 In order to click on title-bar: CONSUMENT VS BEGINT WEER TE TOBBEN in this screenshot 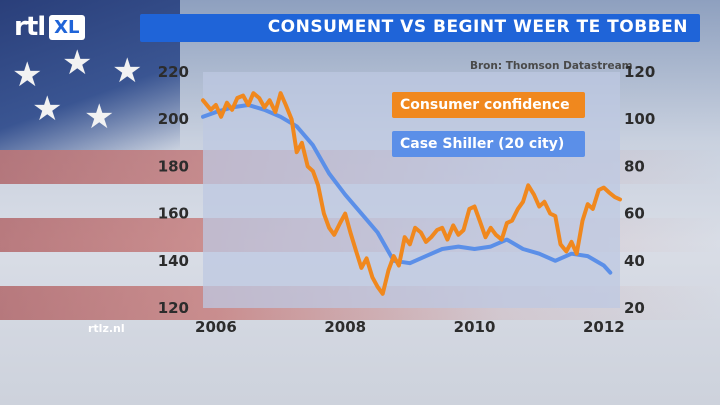, I will do `click(420, 28)`.